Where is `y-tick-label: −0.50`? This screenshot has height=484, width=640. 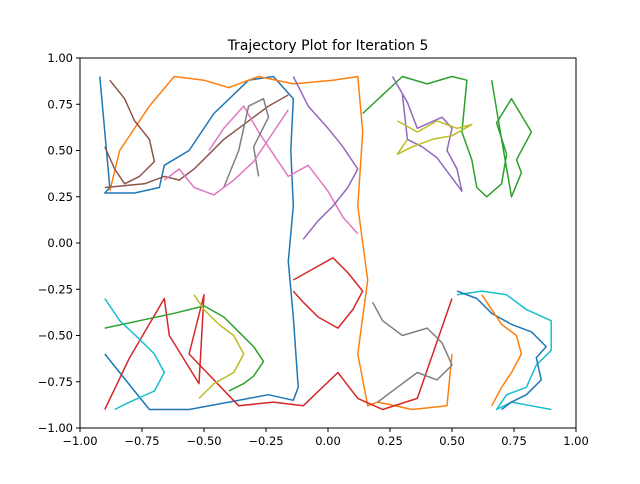
y-tick-label: −0.50 is located at coordinates (55, 336).